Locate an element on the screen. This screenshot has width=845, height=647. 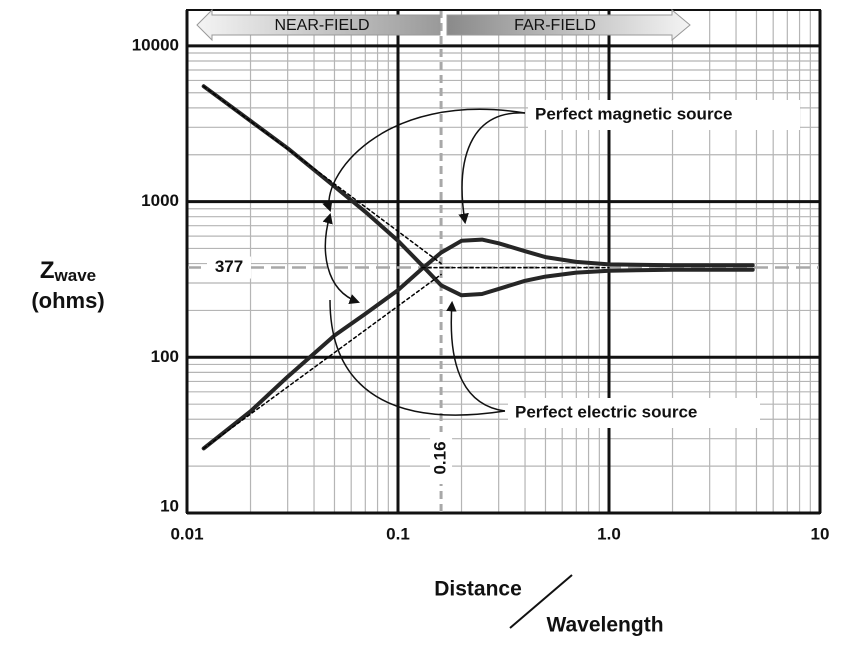
y-axis-unit: (ohms) is located at coordinates (67, 300).